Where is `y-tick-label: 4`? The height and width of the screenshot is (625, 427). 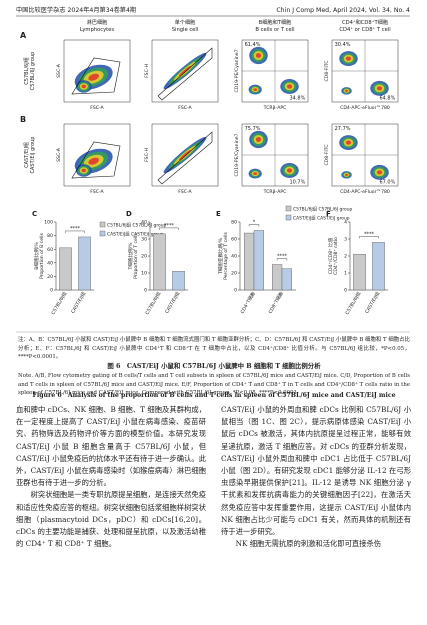 y-tick-label: 4 is located at coordinates (345, 223).